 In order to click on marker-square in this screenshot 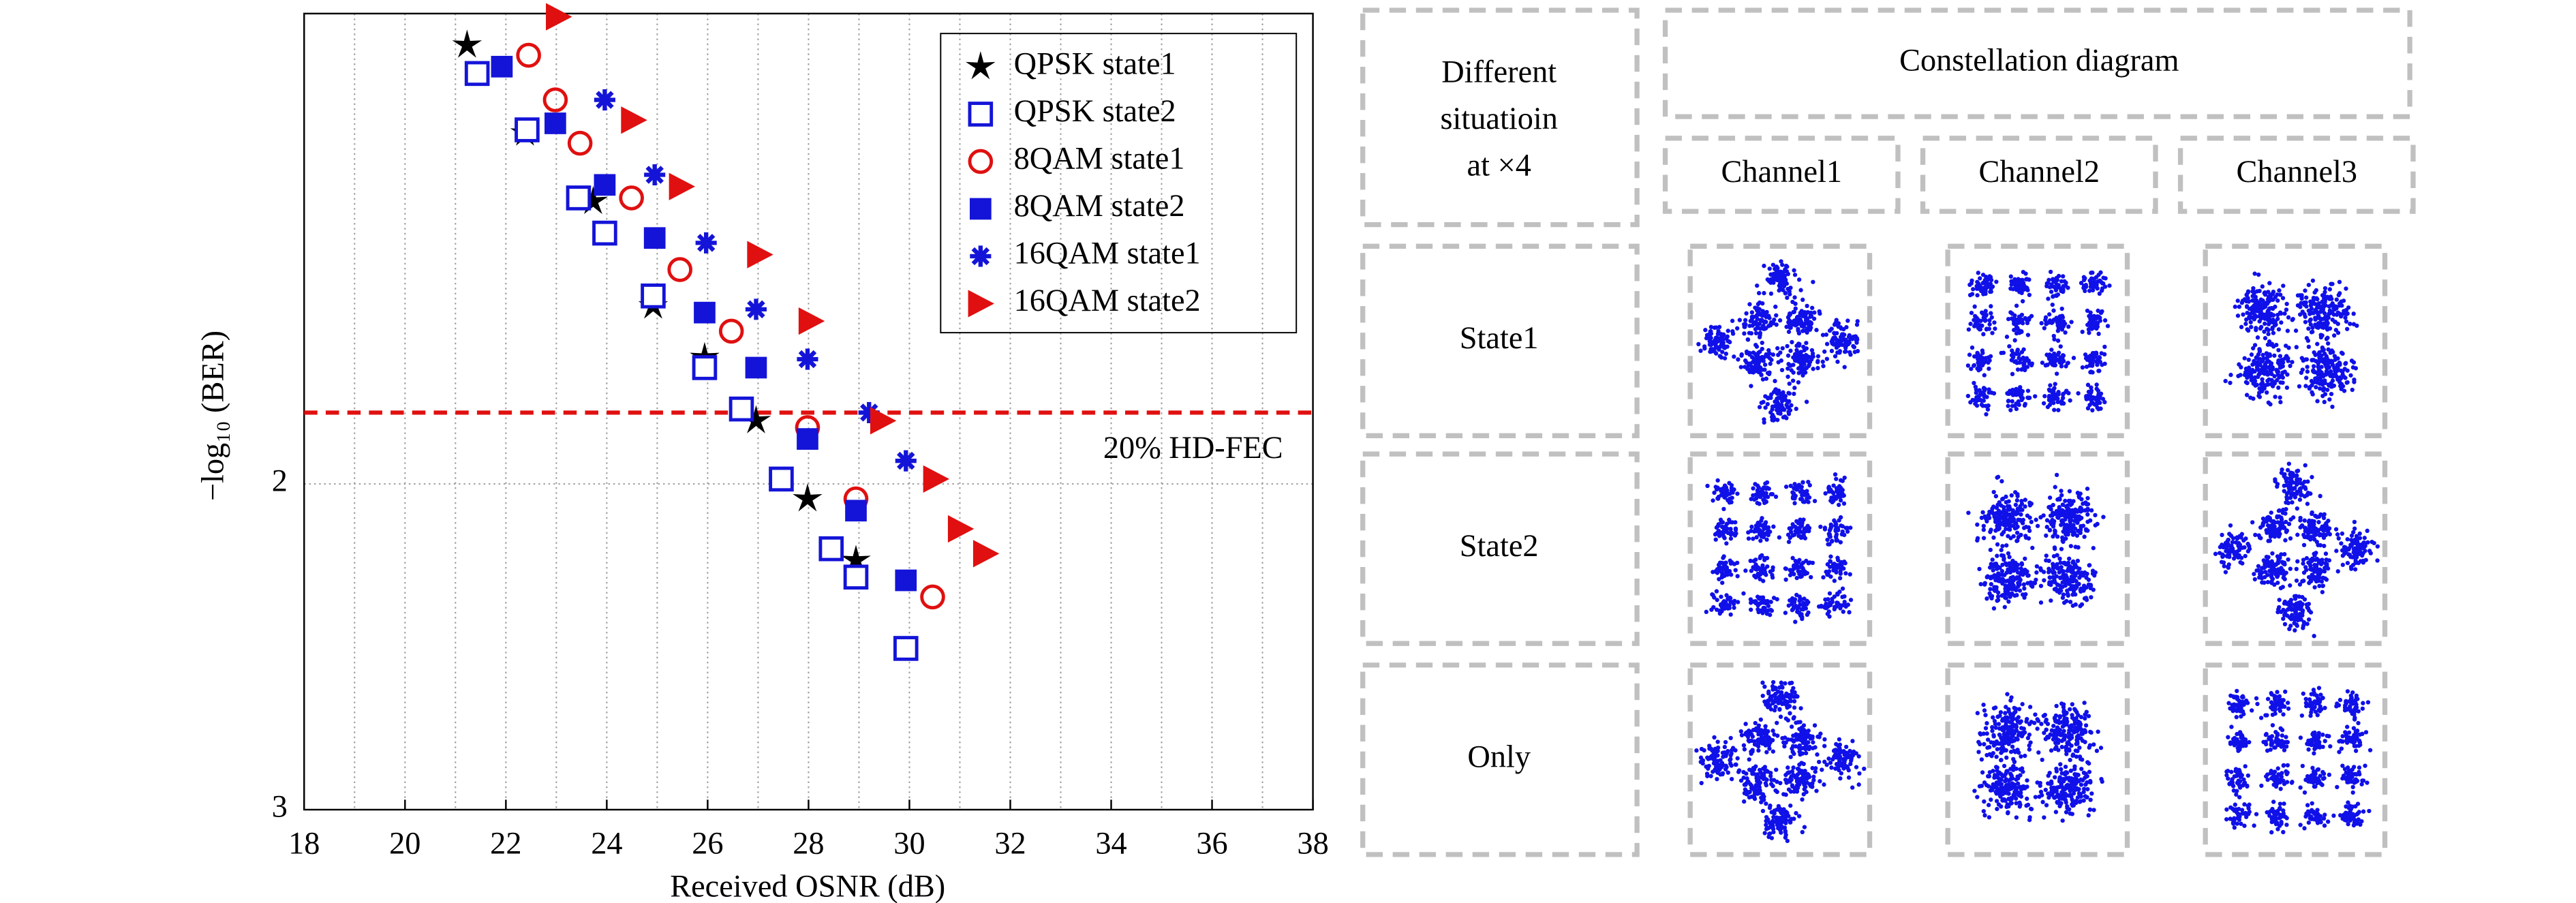, I will do `click(477, 74)`.